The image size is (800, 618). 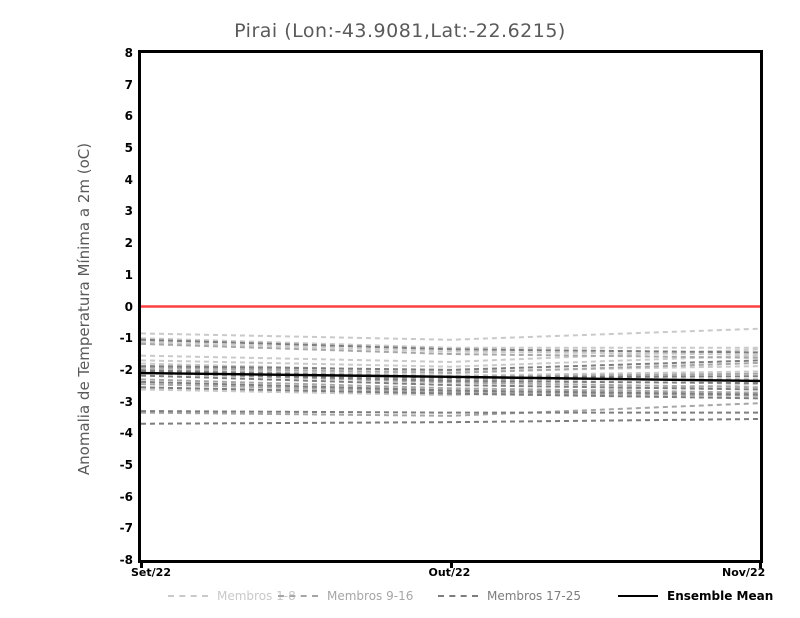 What do you see at coordinates (151, 572) in the screenshot?
I see `x-tick-label: Set/22` at bounding box center [151, 572].